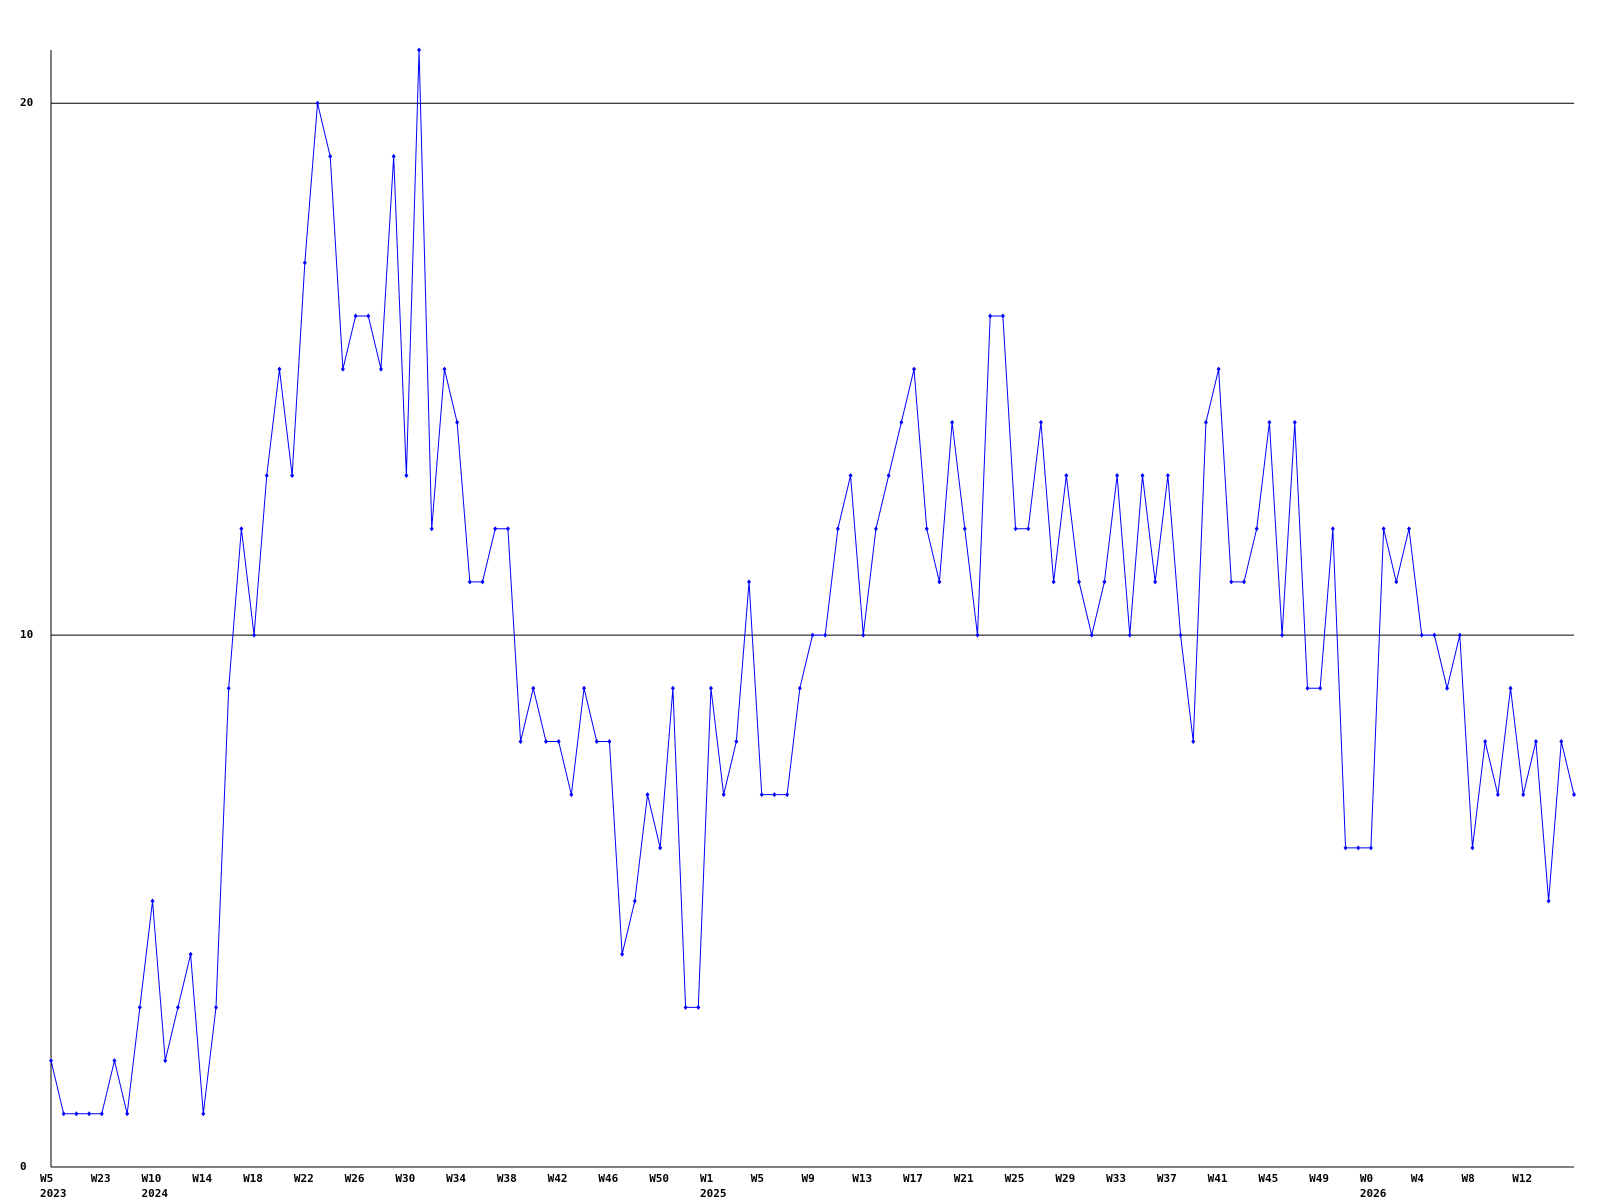 Image resolution: width=1600 pixels, height=1200 pixels. What do you see at coordinates (1467, 1178) in the screenshot?
I see `x-tick-label: W8` at bounding box center [1467, 1178].